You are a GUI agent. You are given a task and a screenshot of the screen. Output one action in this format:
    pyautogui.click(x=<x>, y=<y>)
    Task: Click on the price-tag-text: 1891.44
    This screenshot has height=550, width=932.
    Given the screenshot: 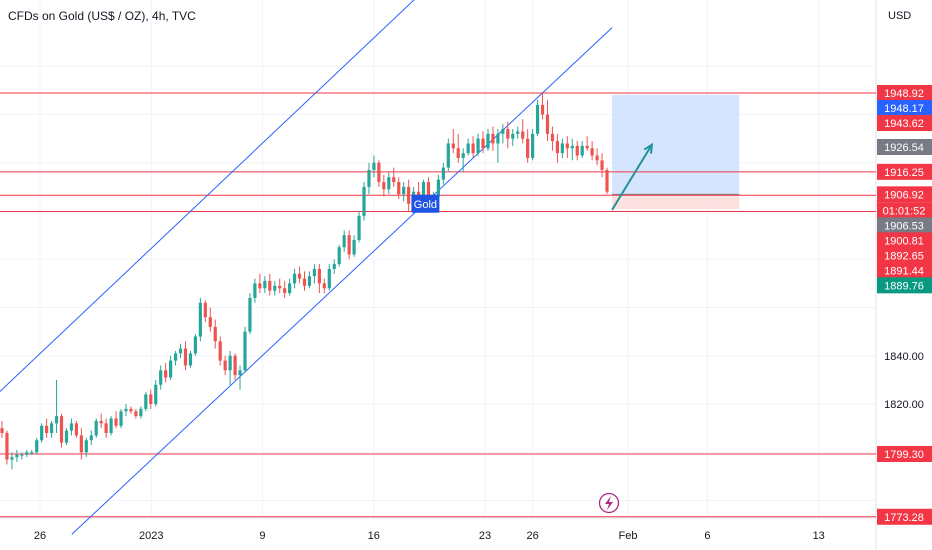 What is the action you would take?
    pyautogui.click(x=904, y=271)
    